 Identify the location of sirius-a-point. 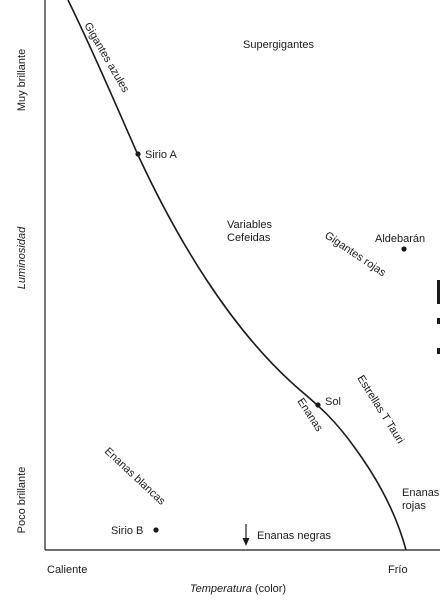
(138, 154).